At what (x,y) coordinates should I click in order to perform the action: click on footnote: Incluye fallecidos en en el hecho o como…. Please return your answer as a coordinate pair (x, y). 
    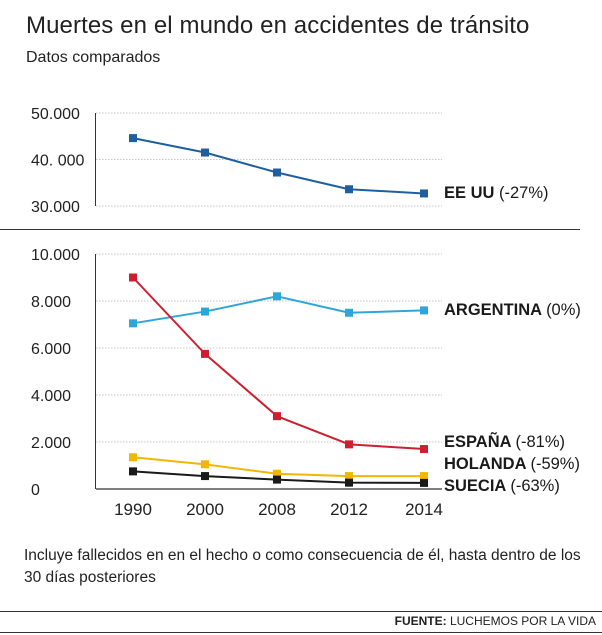
    Looking at the image, I should click on (302, 566).